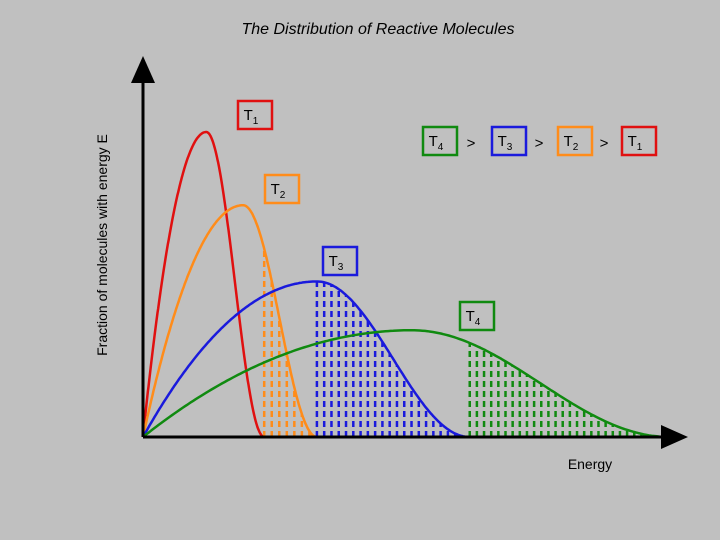  Describe the element at coordinates (510, 147) in the screenshot. I see `legend-item-t3-sub: 3` at that location.